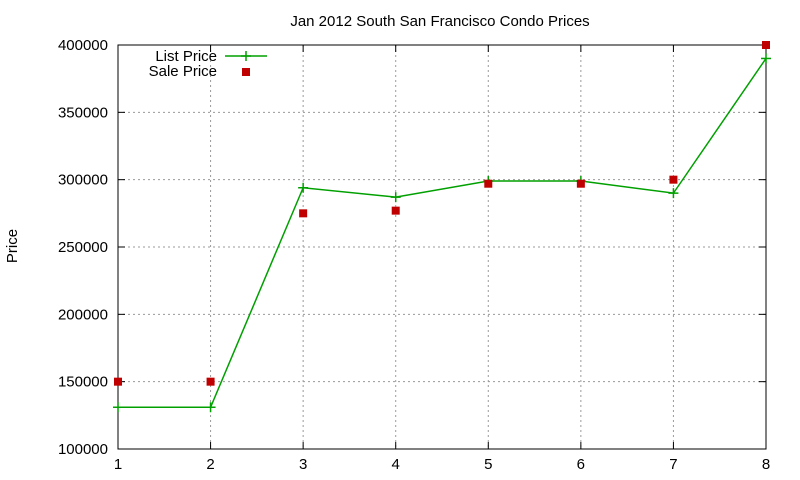  What do you see at coordinates (12, 246) in the screenshot?
I see `y-axis-label: Price` at bounding box center [12, 246].